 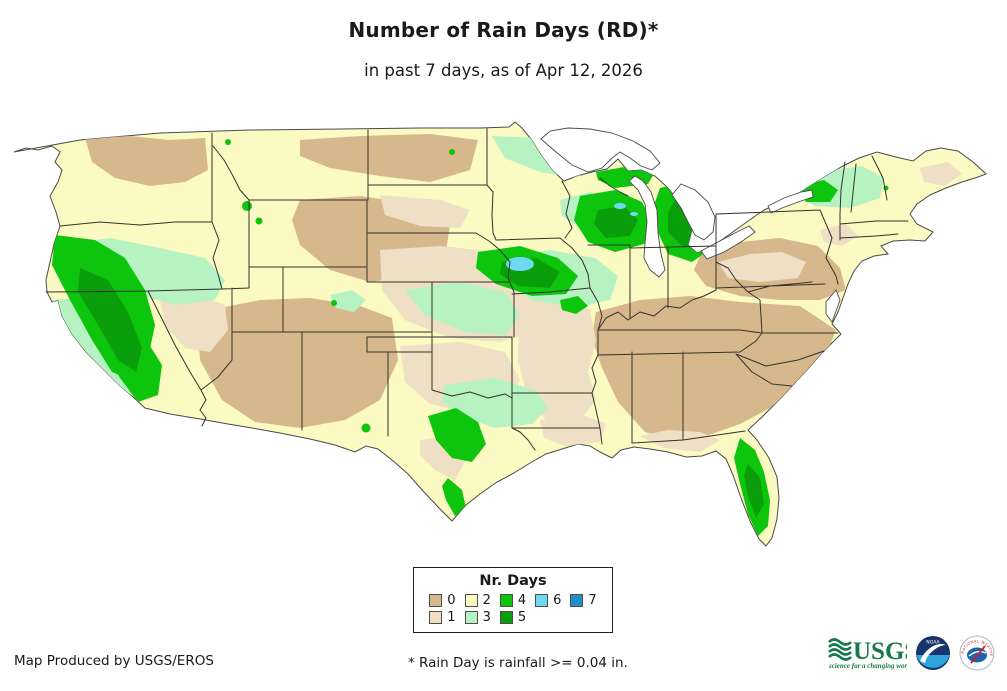 What do you see at coordinates (503, 30) in the screenshot?
I see `page-title: Number of Rain Days (RD)*` at bounding box center [503, 30].